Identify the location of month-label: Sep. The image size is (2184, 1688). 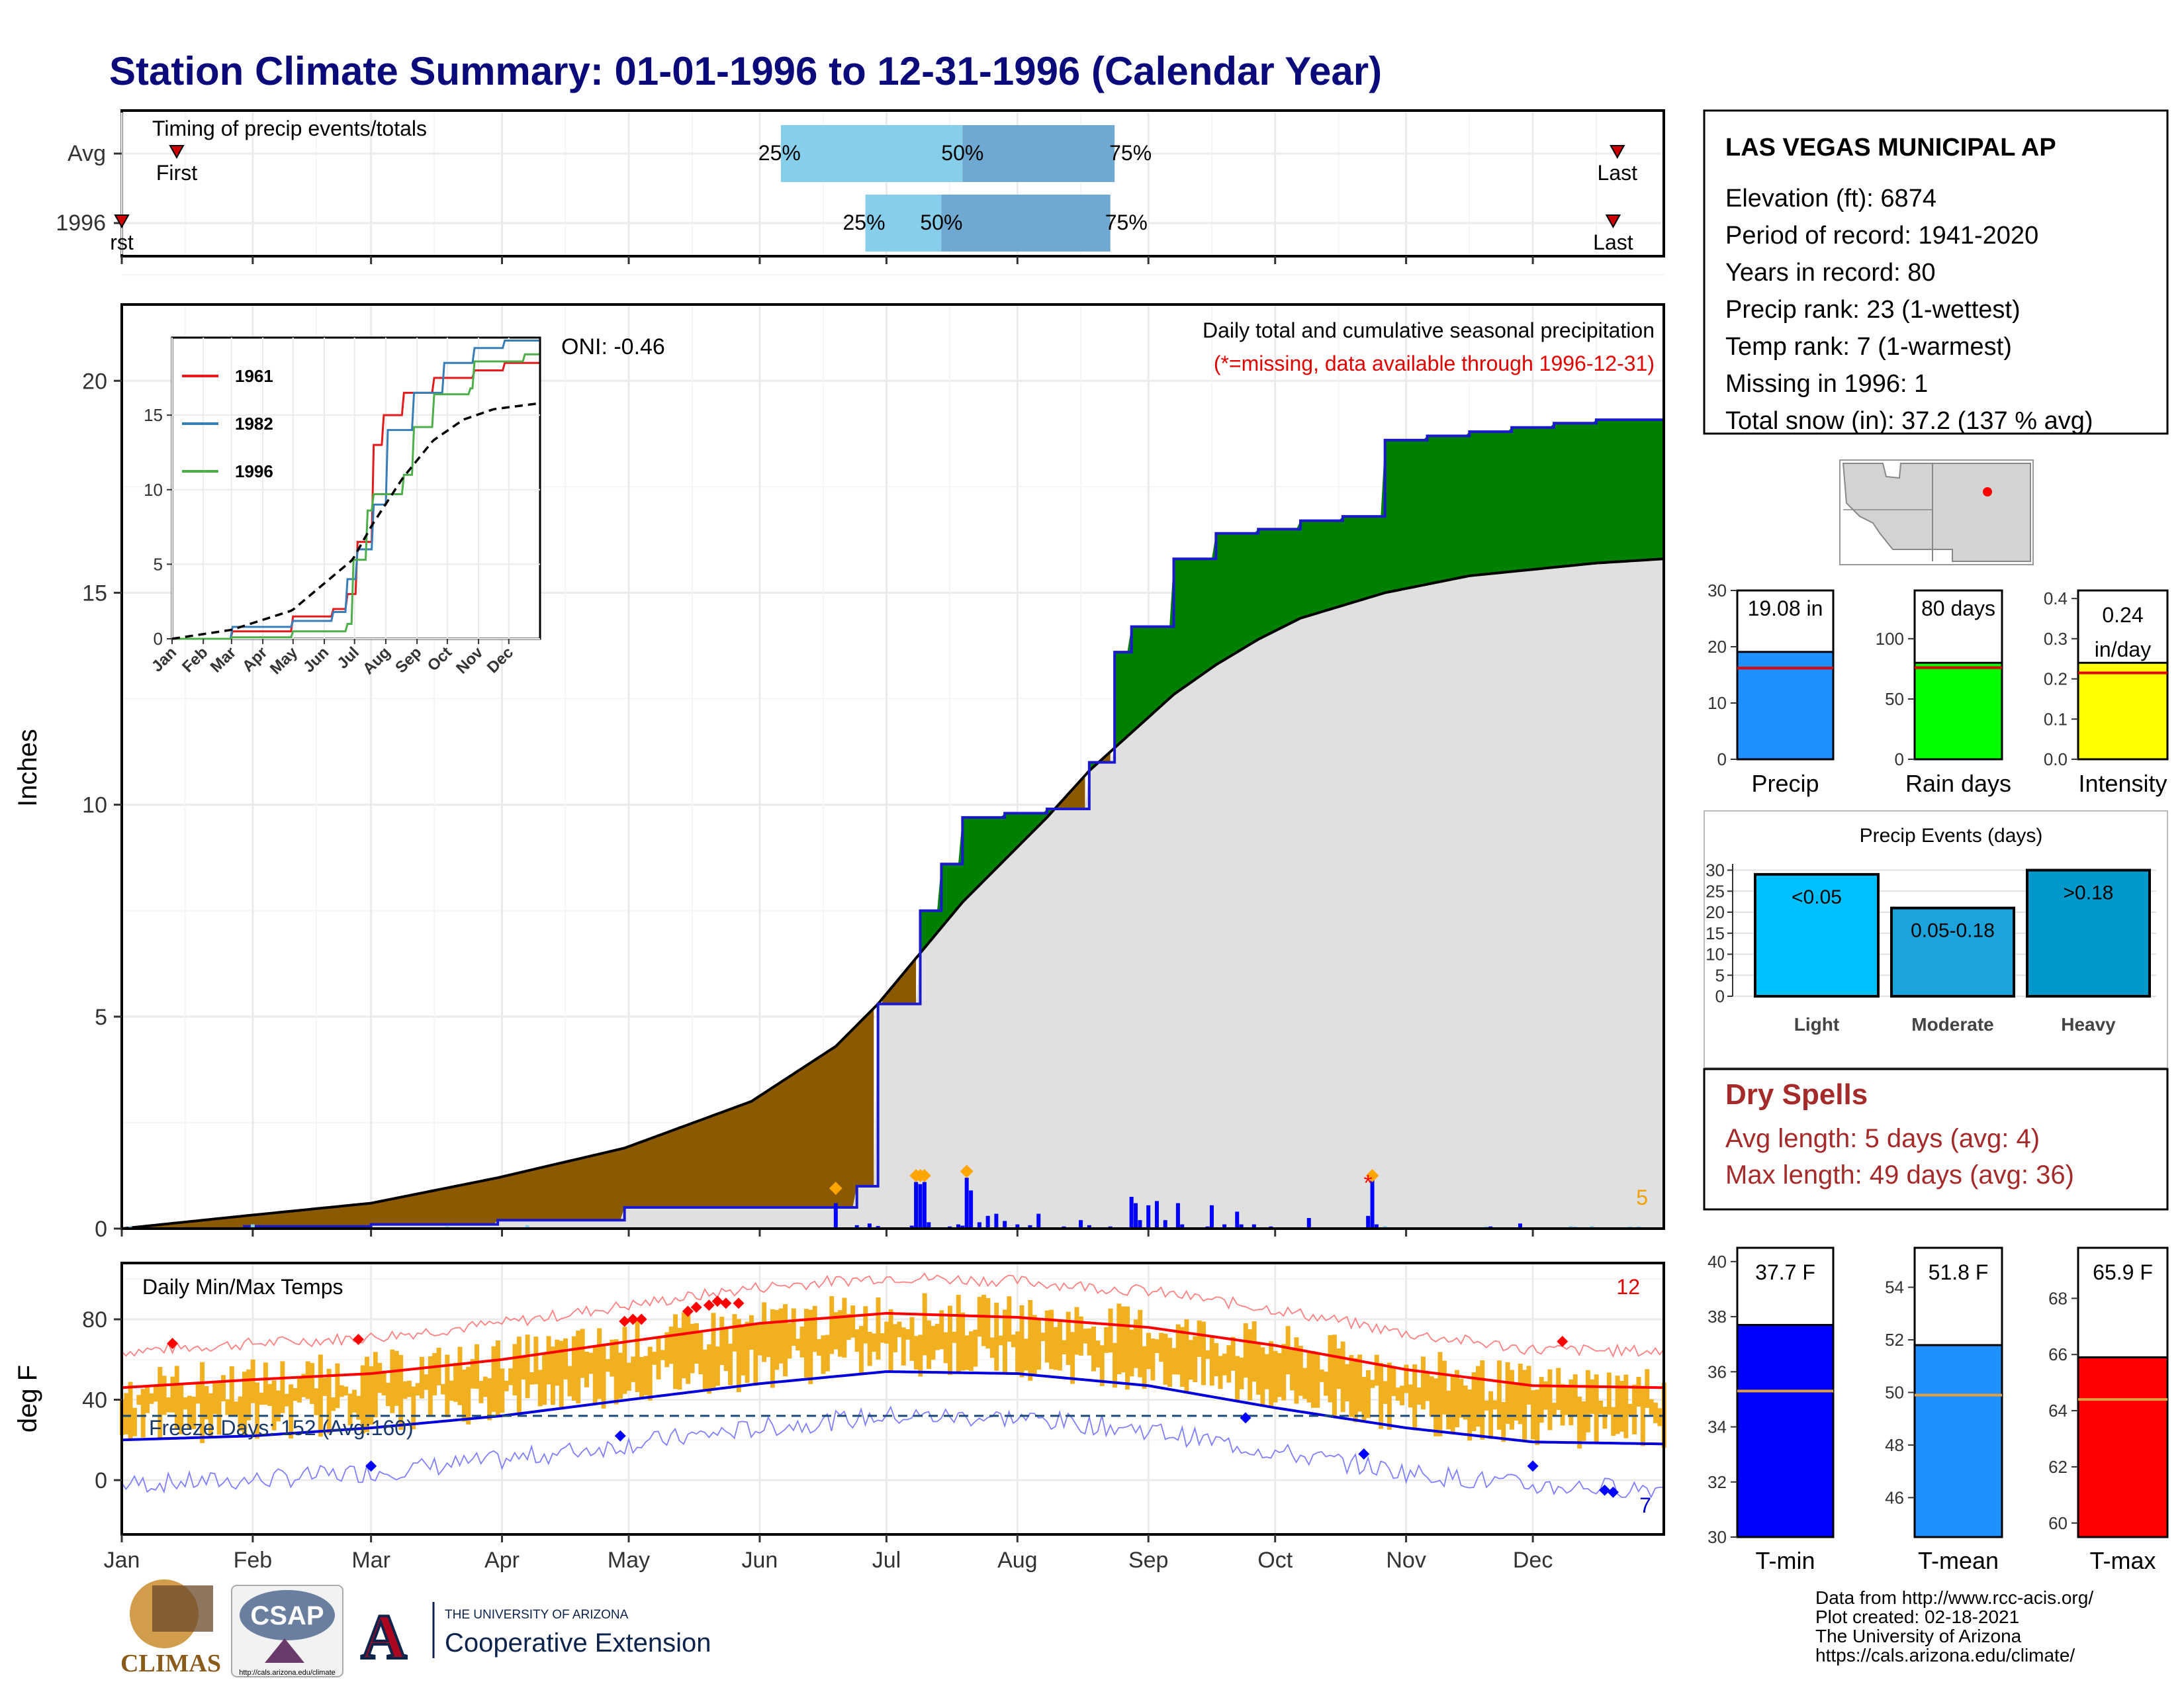
(1149, 1560).